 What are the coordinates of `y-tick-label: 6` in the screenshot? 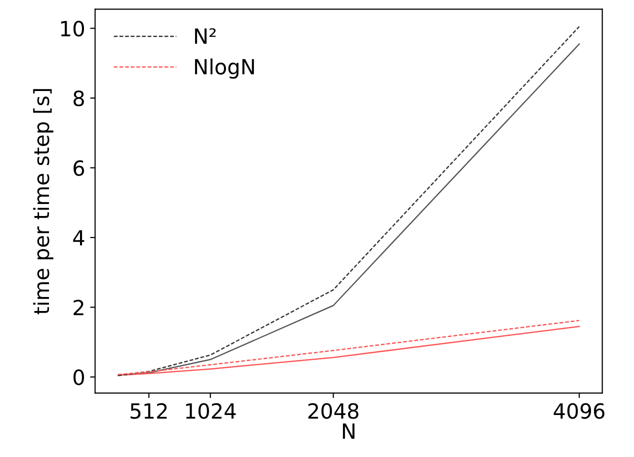 It's located at (79, 168).